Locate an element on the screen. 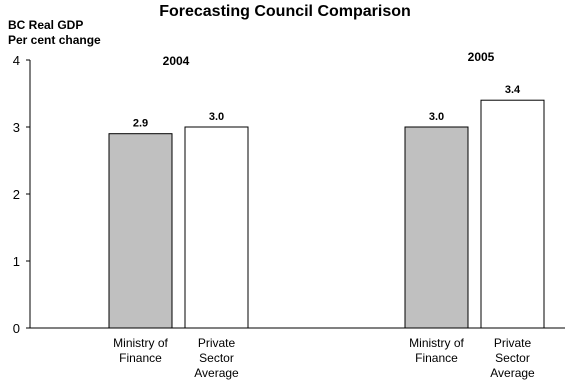 The width and height of the screenshot is (571, 384). y-tick-label: 3 is located at coordinates (16, 127).